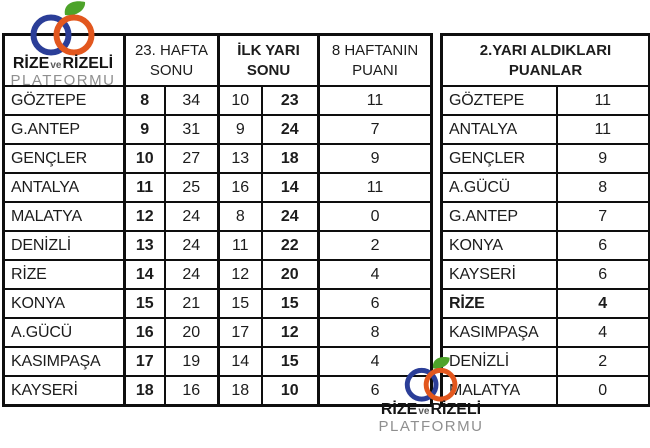 The width and height of the screenshot is (650, 448). I want to click on last8-points: 0, so click(375, 216).